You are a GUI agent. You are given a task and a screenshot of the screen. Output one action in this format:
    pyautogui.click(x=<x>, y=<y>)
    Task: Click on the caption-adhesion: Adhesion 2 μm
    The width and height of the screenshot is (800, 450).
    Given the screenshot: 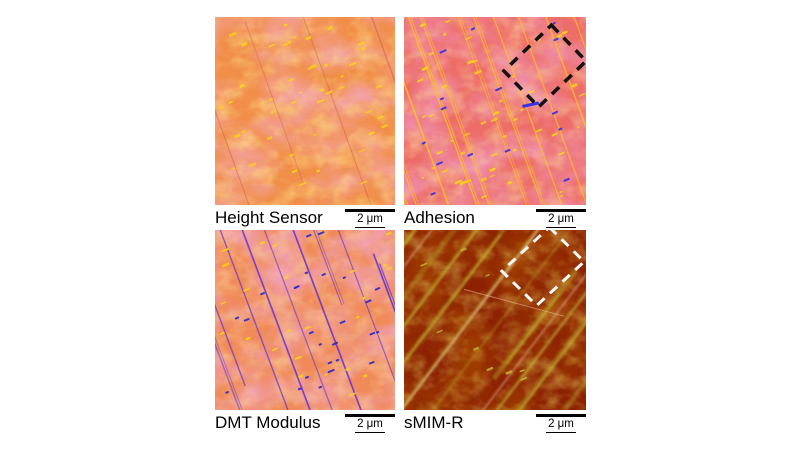 What is the action you would take?
    pyautogui.click(x=495, y=219)
    